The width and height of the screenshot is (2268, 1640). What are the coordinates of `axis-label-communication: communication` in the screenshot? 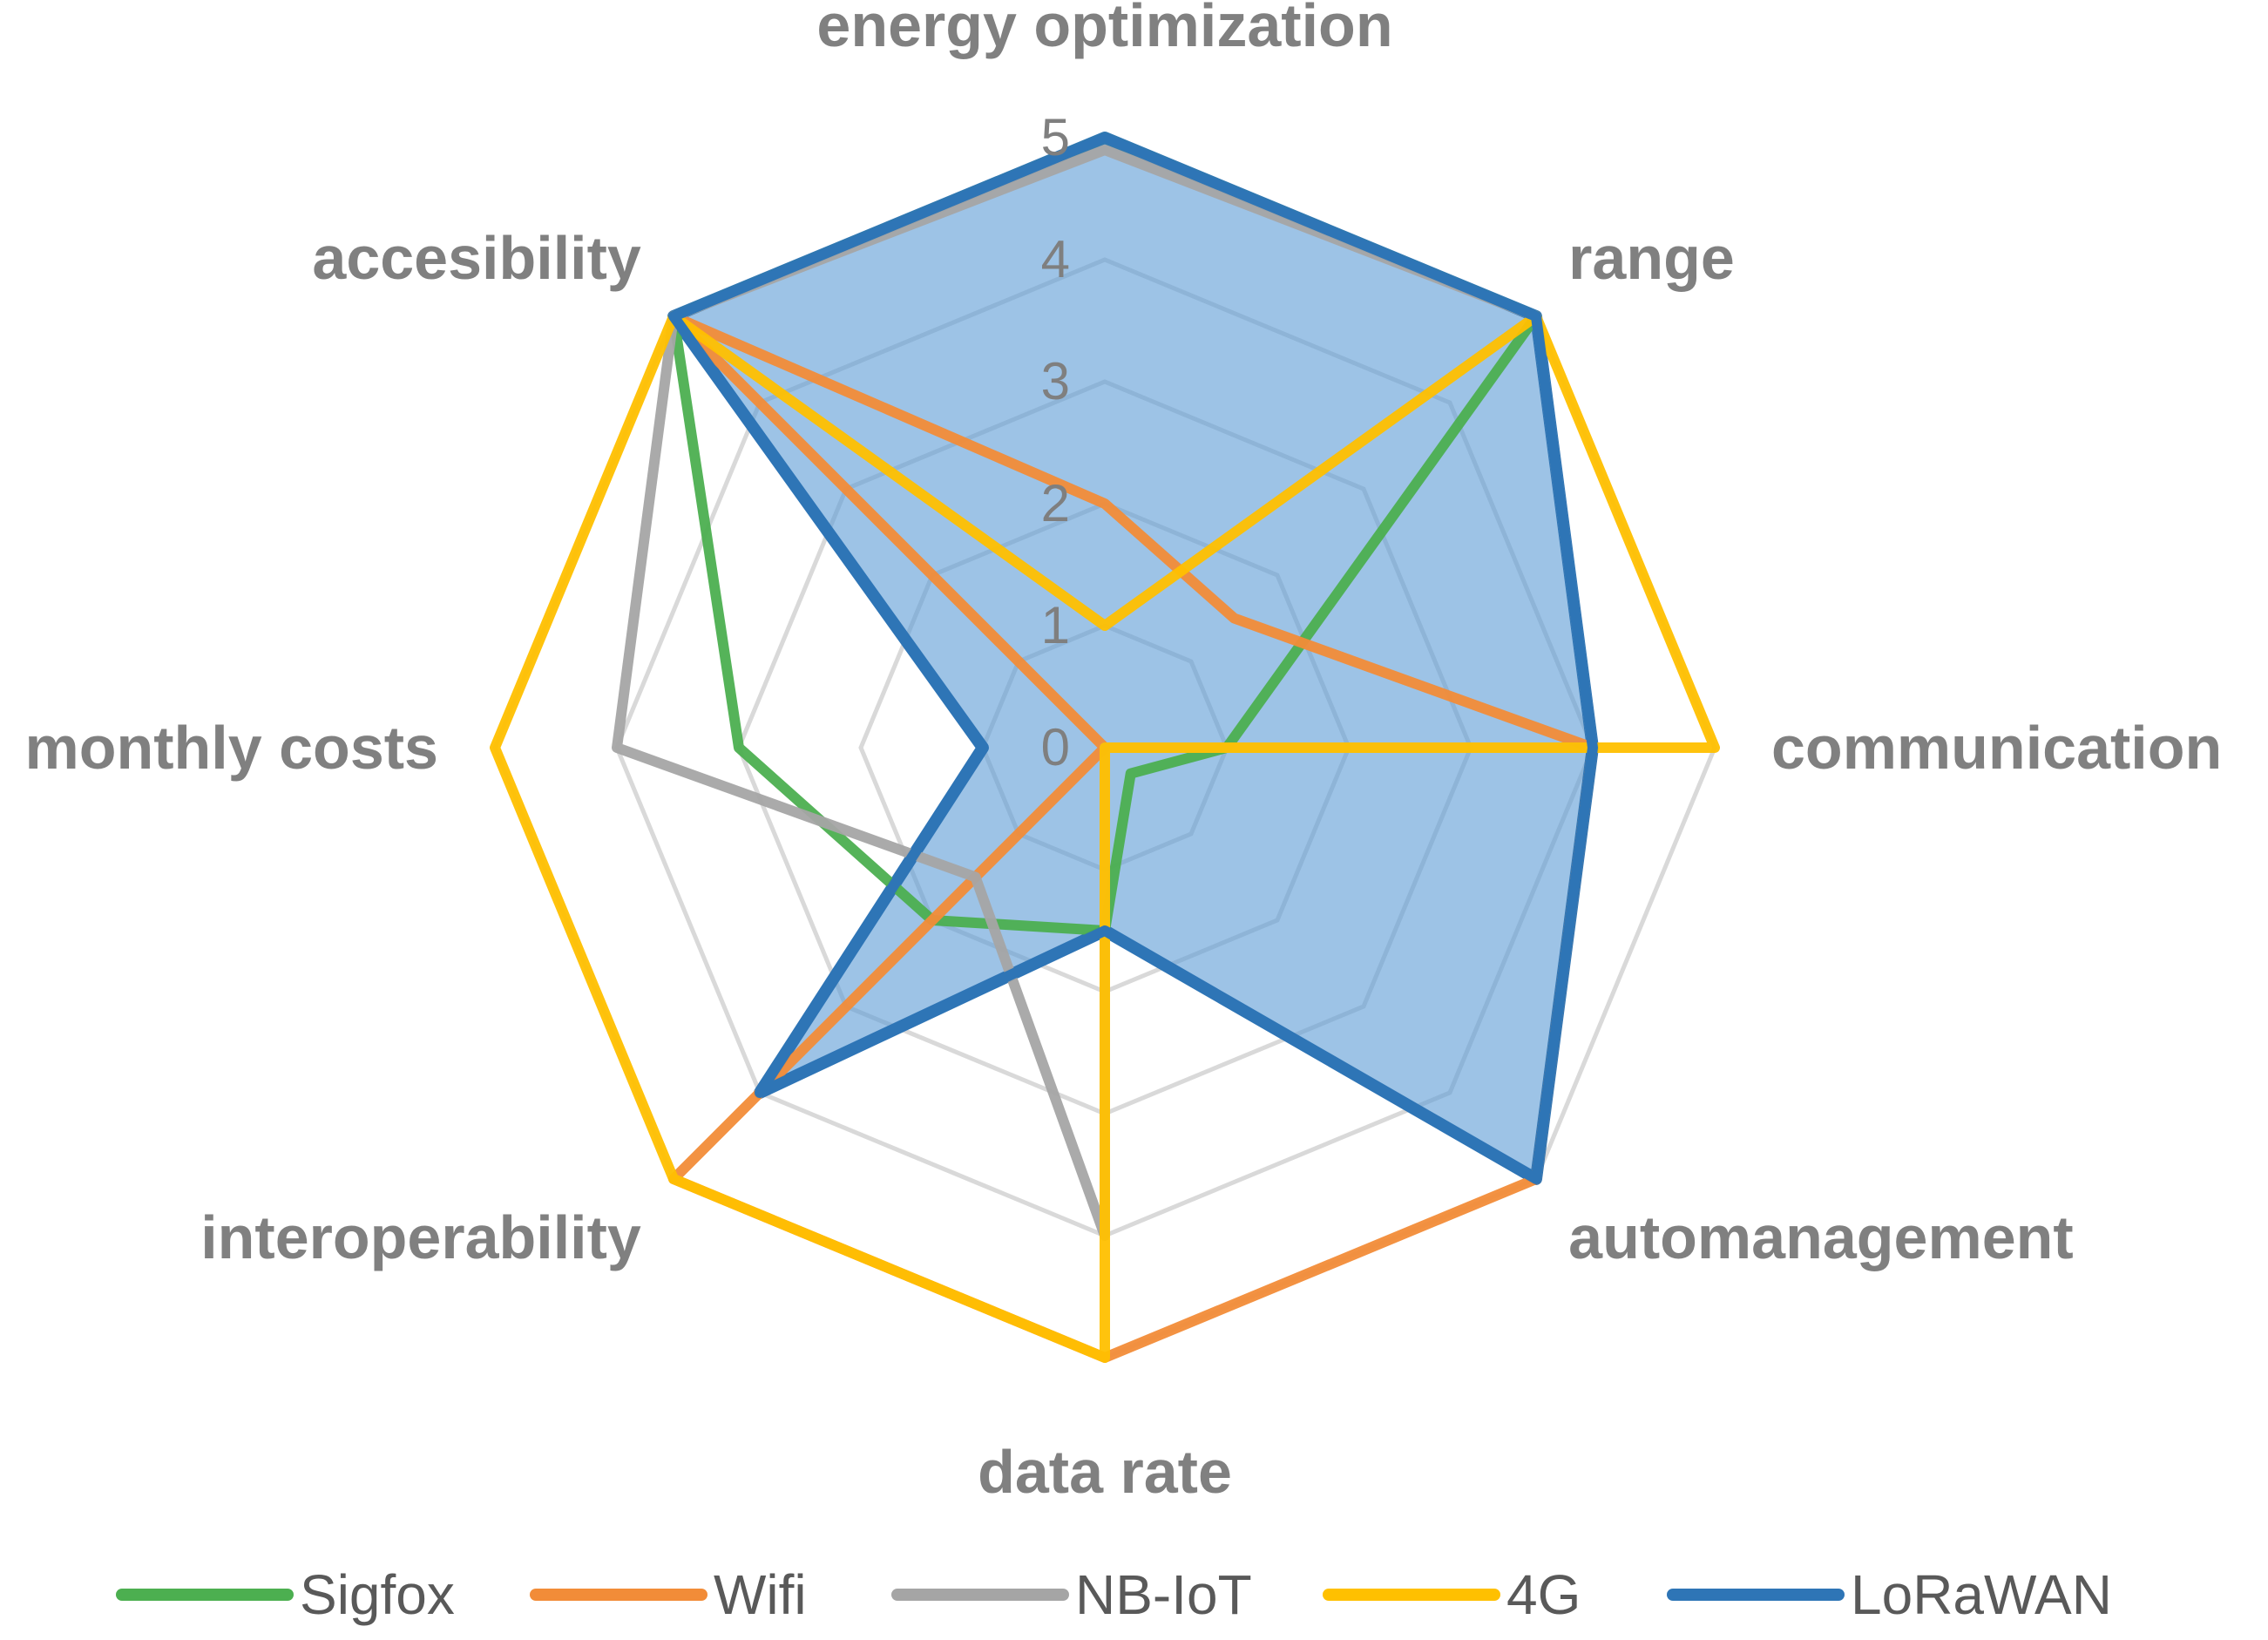 It's located at (1996, 748).